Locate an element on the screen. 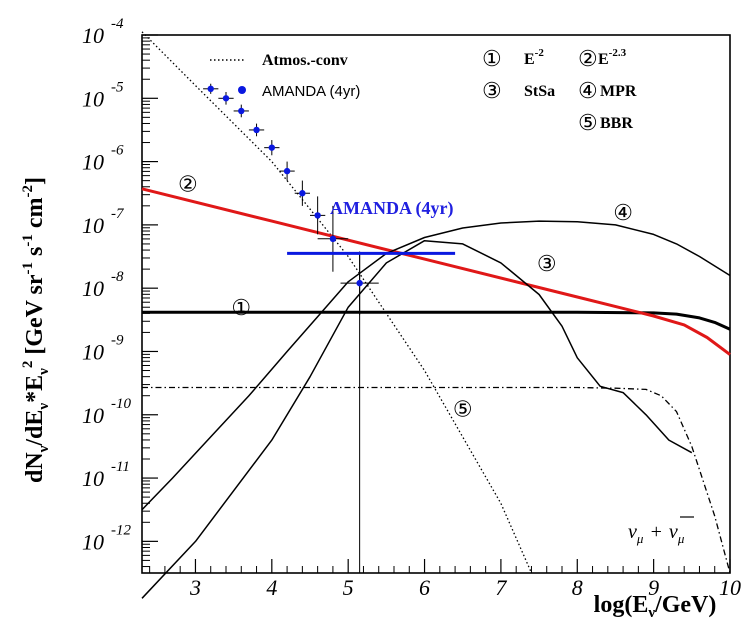 Image resolution: width=744 pixels, height=624 pixels. curve-marker-②: ② is located at coordinates (188, 184).